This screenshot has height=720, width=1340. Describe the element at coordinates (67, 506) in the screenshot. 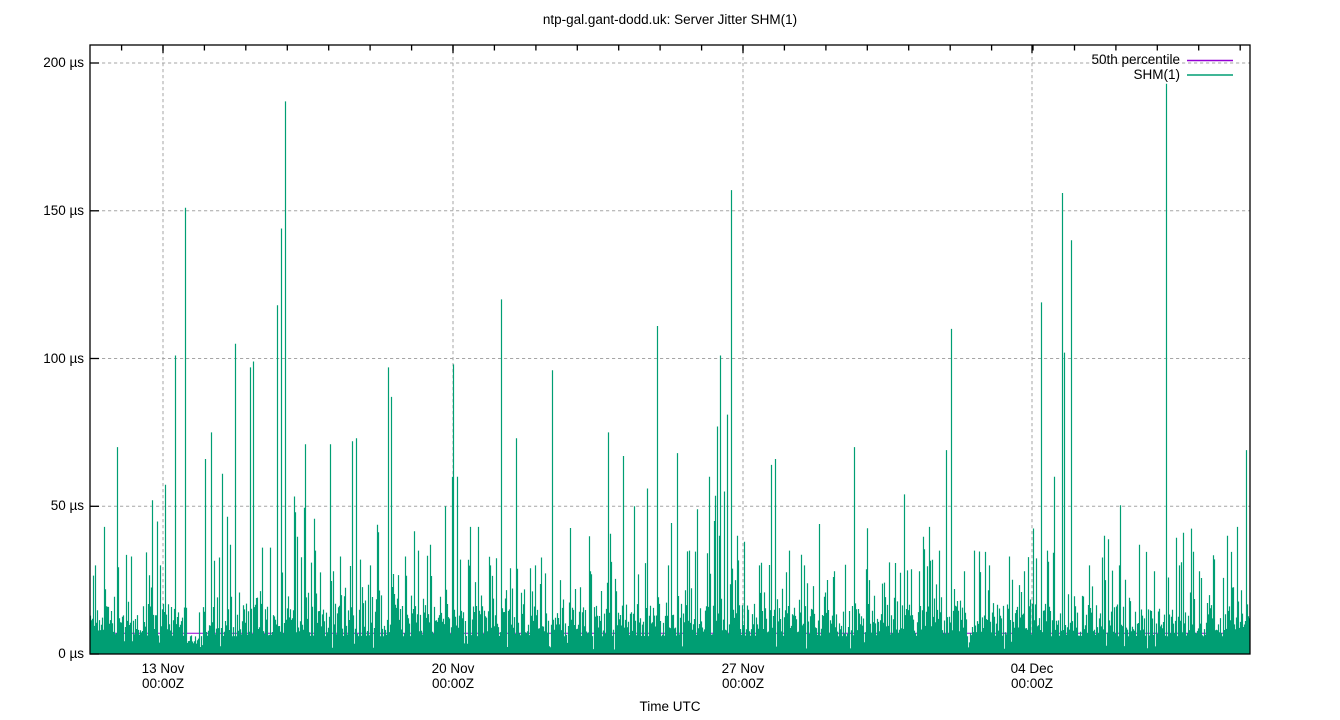

I see `y-tick-label-50: 50 µs` at that location.